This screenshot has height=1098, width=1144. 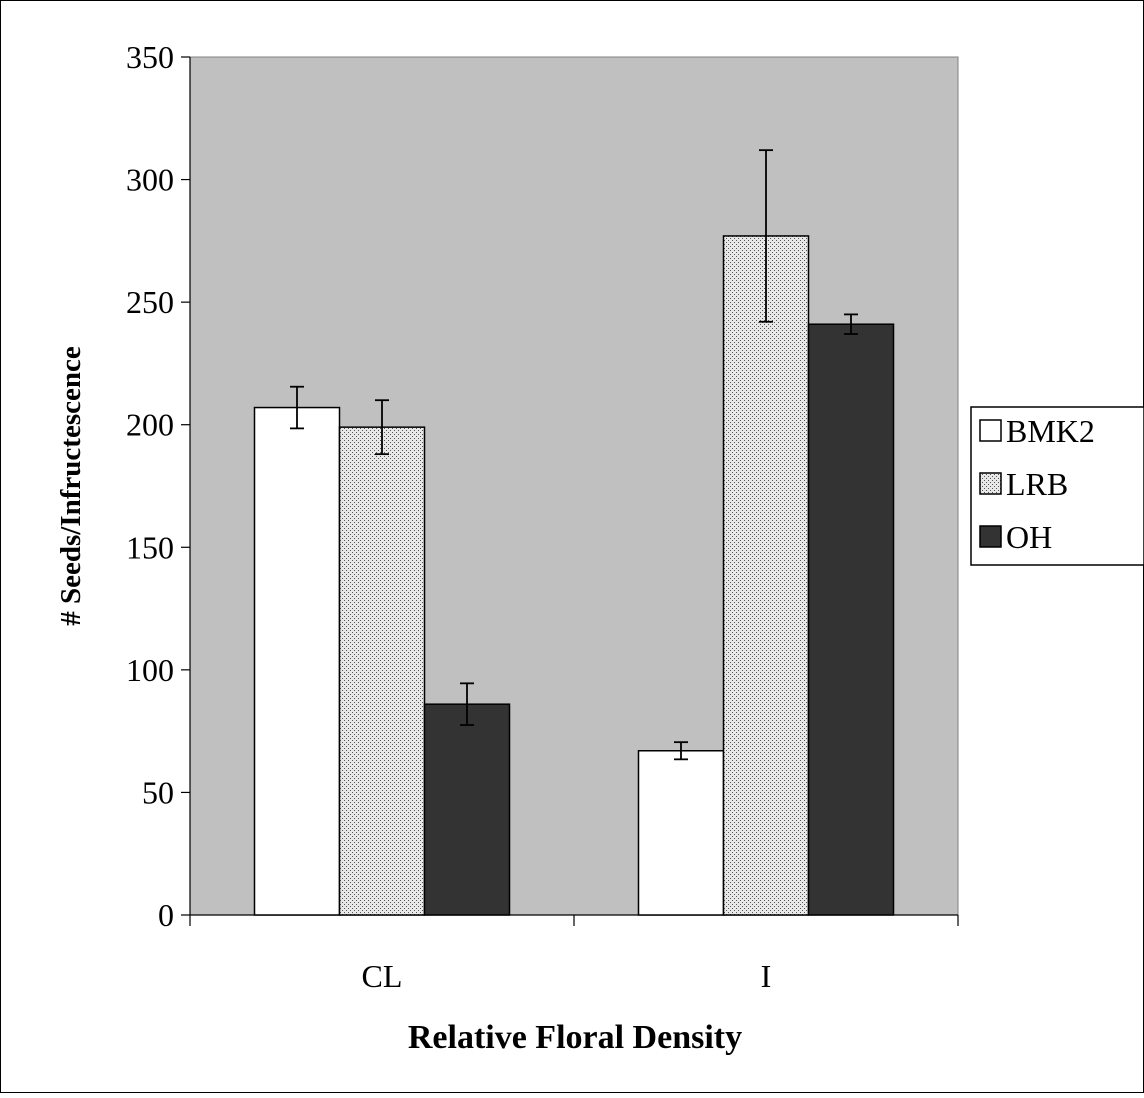 What do you see at coordinates (467, 809) in the screenshot?
I see `bar-oh-cl` at bounding box center [467, 809].